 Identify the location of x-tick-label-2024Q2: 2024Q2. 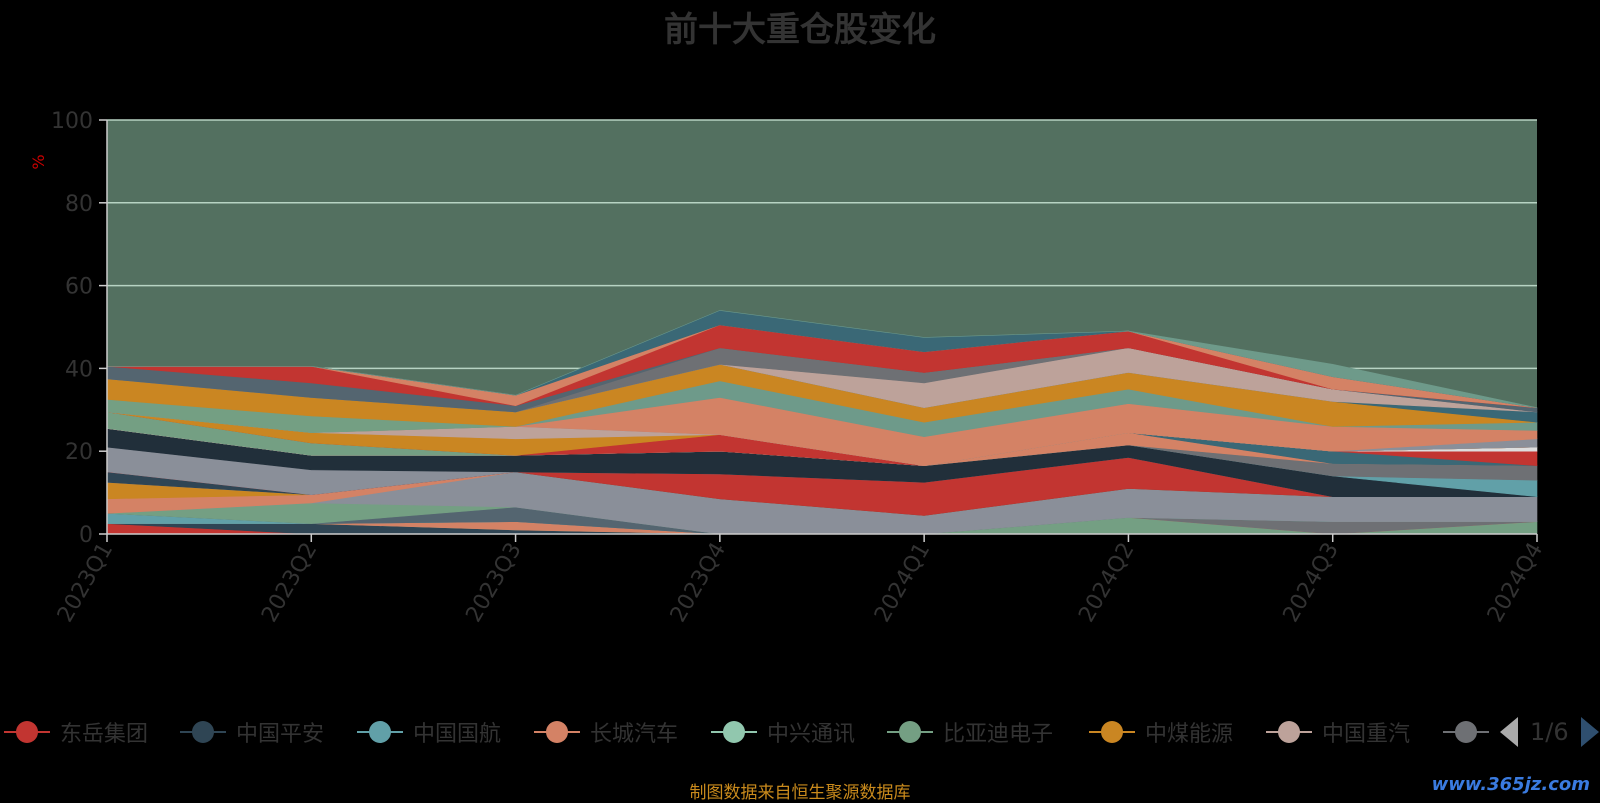
(1106, 583).